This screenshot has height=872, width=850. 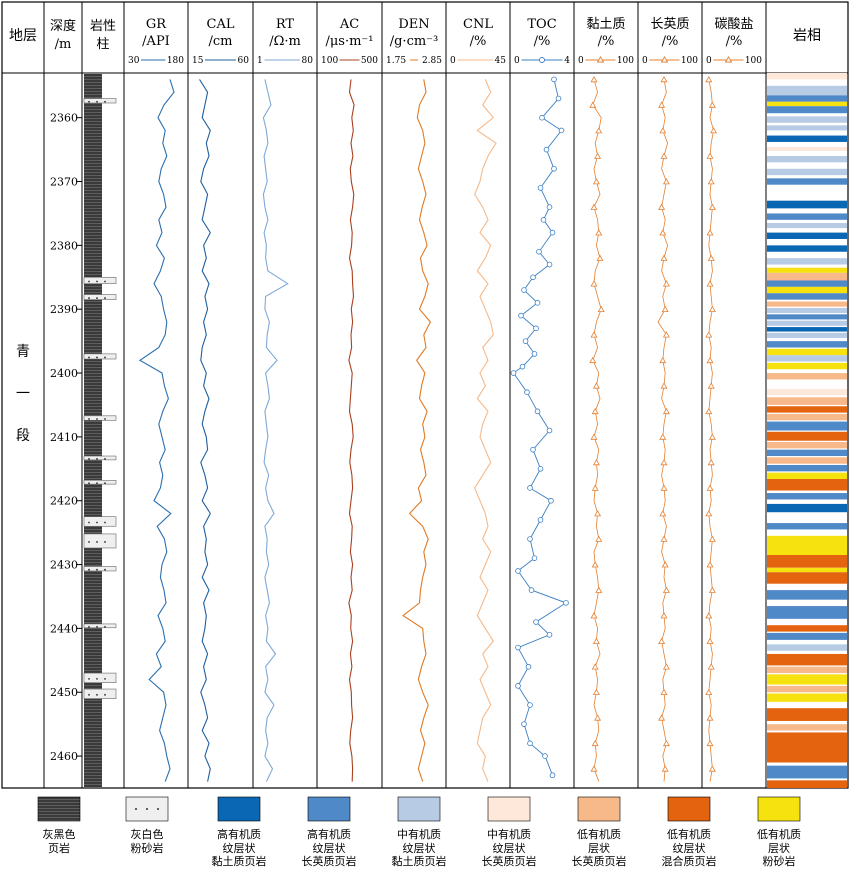 What do you see at coordinates (501, 61) in the screenshot?
I see `scale-max-CNL: 45` at bounding box center [501, 61].